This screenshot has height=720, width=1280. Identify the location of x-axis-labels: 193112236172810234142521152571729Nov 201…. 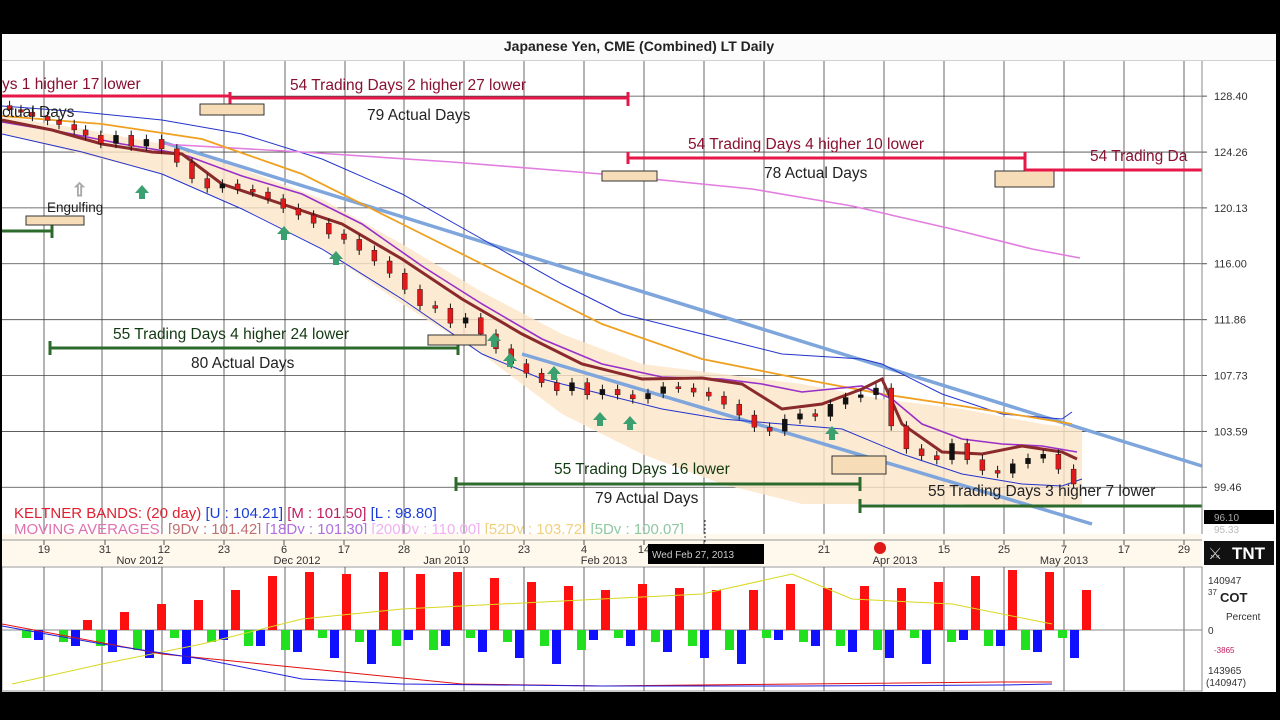
(614, 553).